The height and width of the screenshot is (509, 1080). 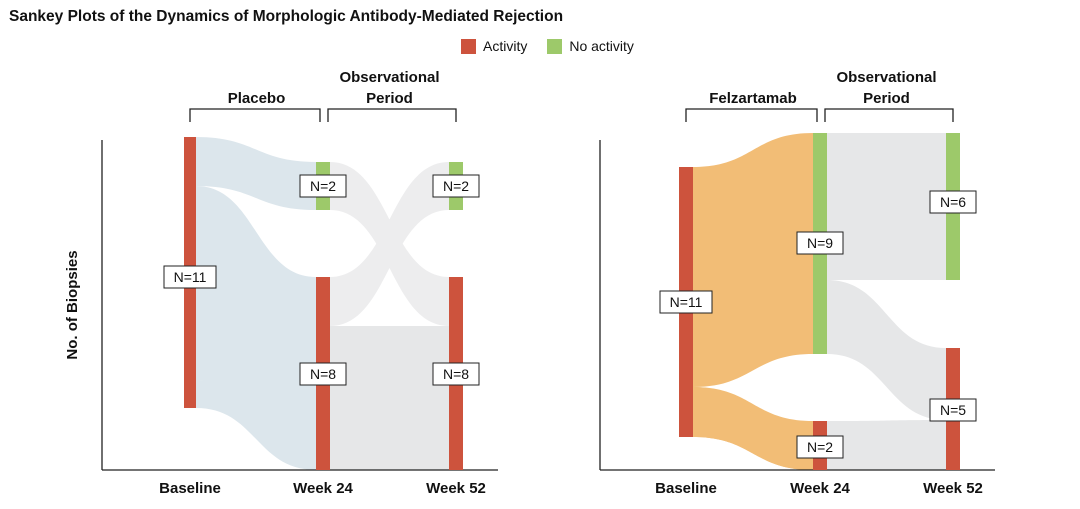 What do you see at coordinates (256, 173) in the screenshot?
I see `panel-1-flow-baseline-to-w24-no-activity` at bounding box center [256, 173].